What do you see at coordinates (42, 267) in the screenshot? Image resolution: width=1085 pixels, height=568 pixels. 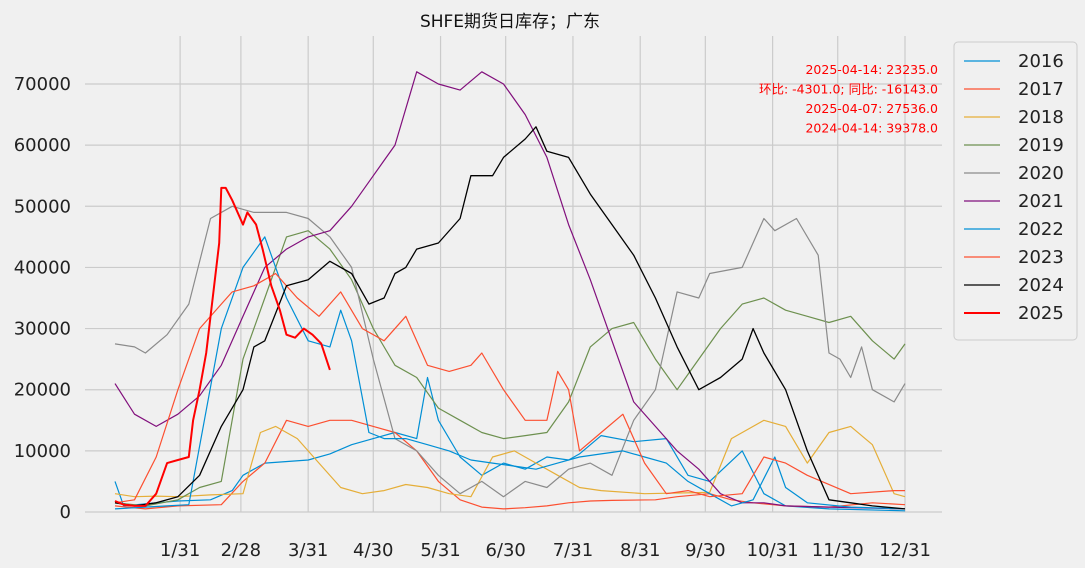 I see `y-tick-label: 40000` at bounding box center [42, 267].